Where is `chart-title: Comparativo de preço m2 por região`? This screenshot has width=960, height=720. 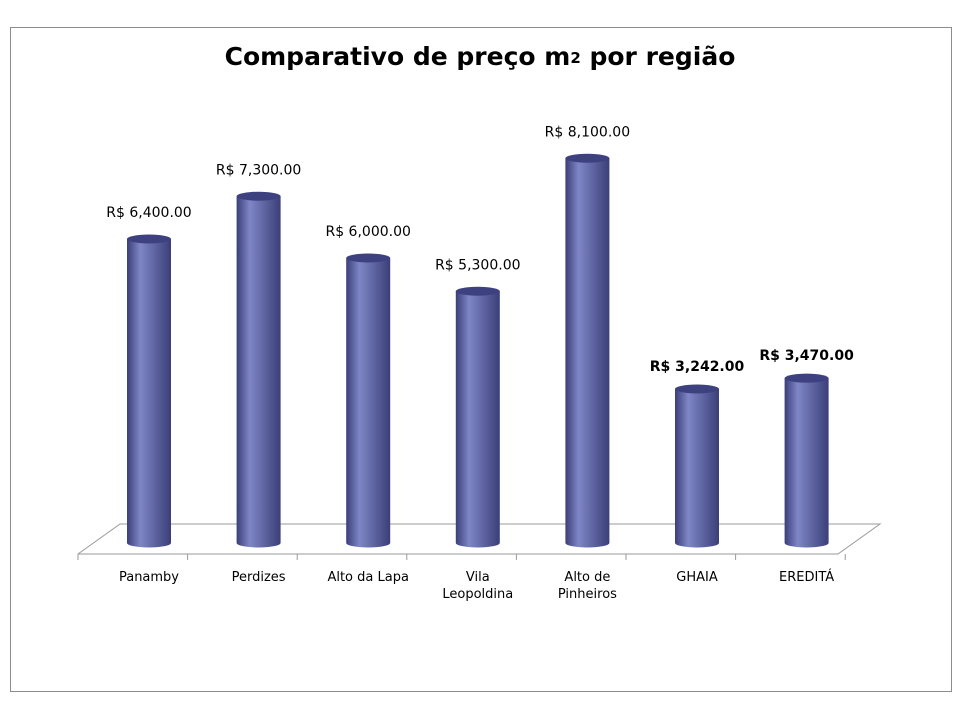
chart-title: Comparativo de preço m2 por região is located at coordinates (480, 56).